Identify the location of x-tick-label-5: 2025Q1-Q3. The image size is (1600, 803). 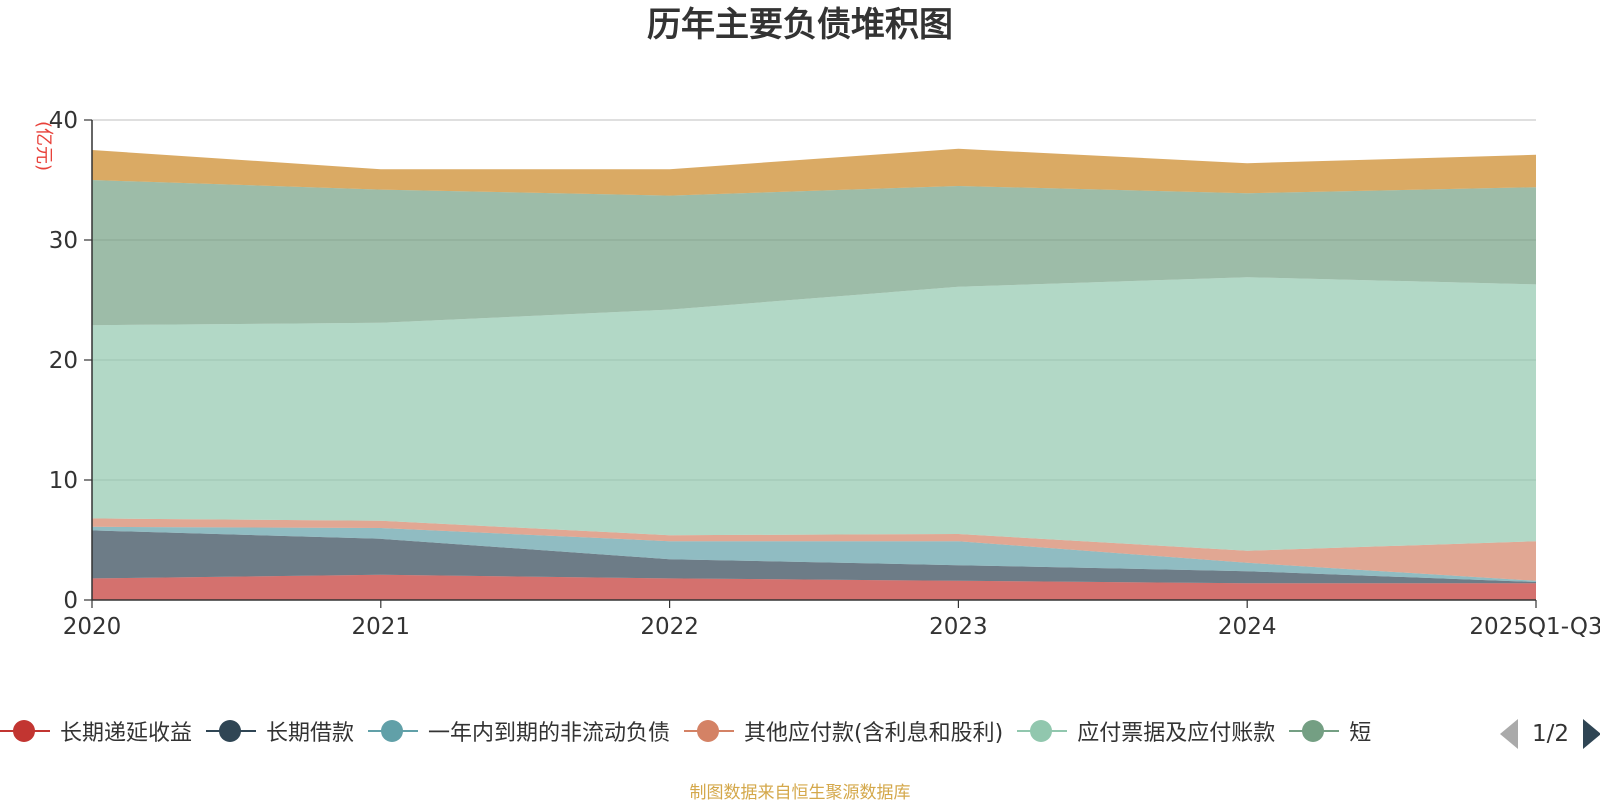
(1534, 627).